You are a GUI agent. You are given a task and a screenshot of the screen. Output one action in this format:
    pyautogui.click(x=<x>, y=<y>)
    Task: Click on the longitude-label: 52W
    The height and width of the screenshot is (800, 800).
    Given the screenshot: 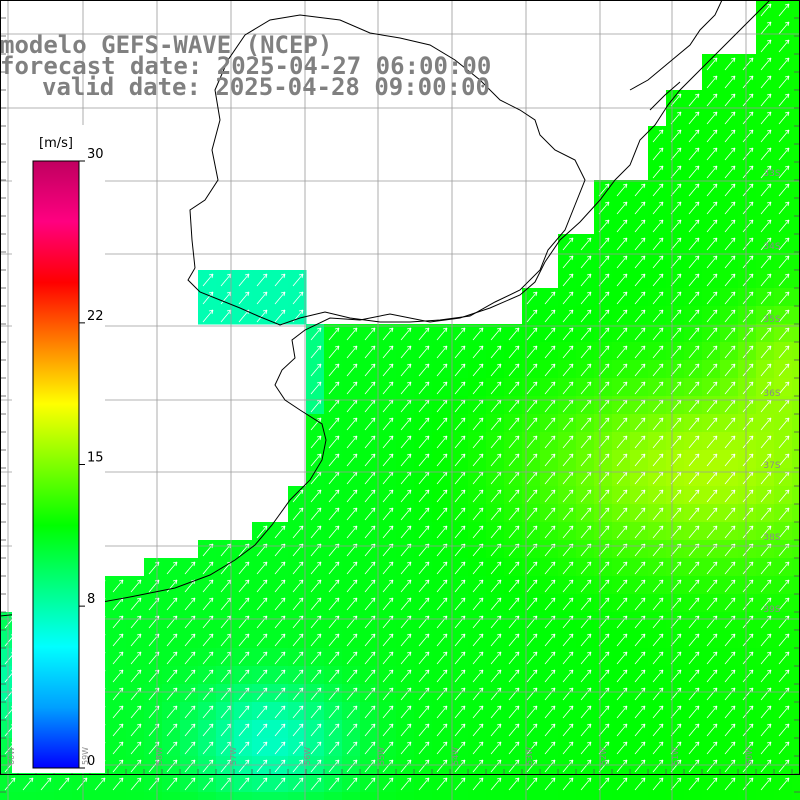 What is the action you would take?
    pyautogui.click(x=603, y=756)
    